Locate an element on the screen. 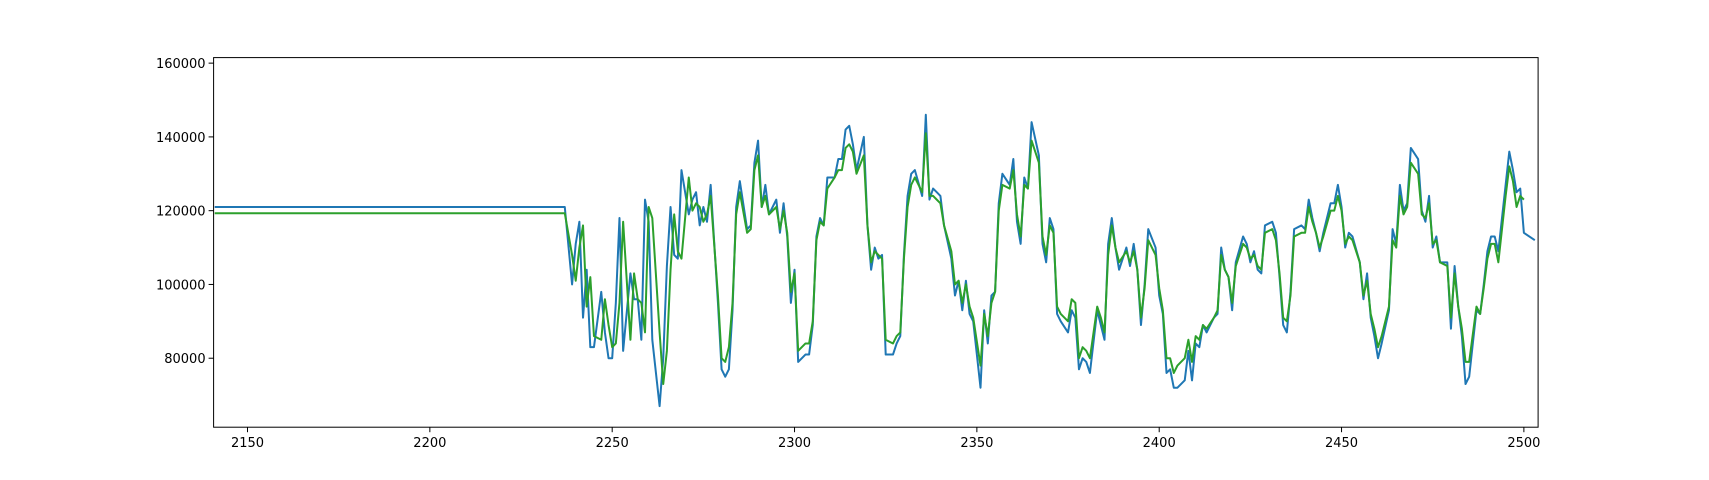 The width and height of the screenshot is (1709, 480). x-tick-label: 2450 is located at coordinates (1341, 443).